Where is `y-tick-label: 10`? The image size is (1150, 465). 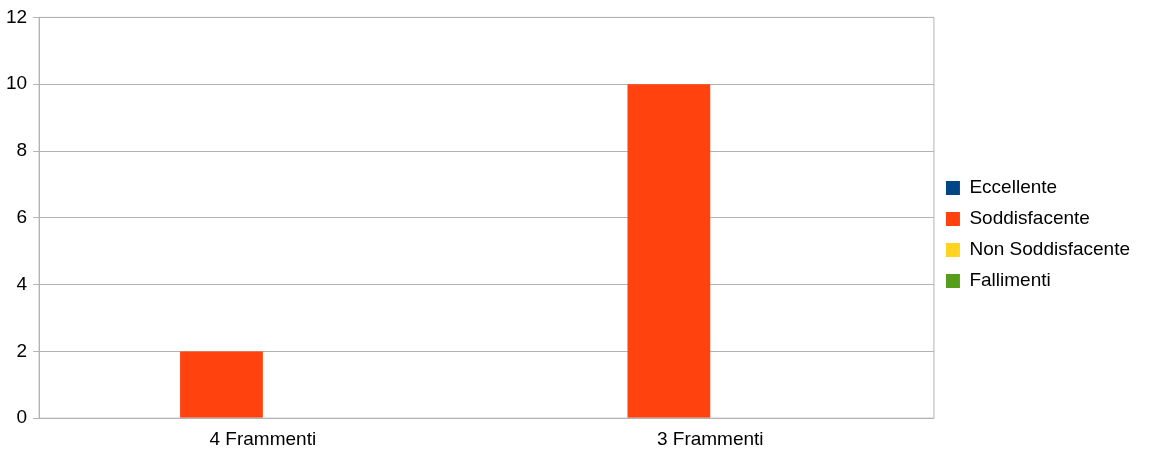 y-tick-label: 10 is located at coordinates (16, 83).